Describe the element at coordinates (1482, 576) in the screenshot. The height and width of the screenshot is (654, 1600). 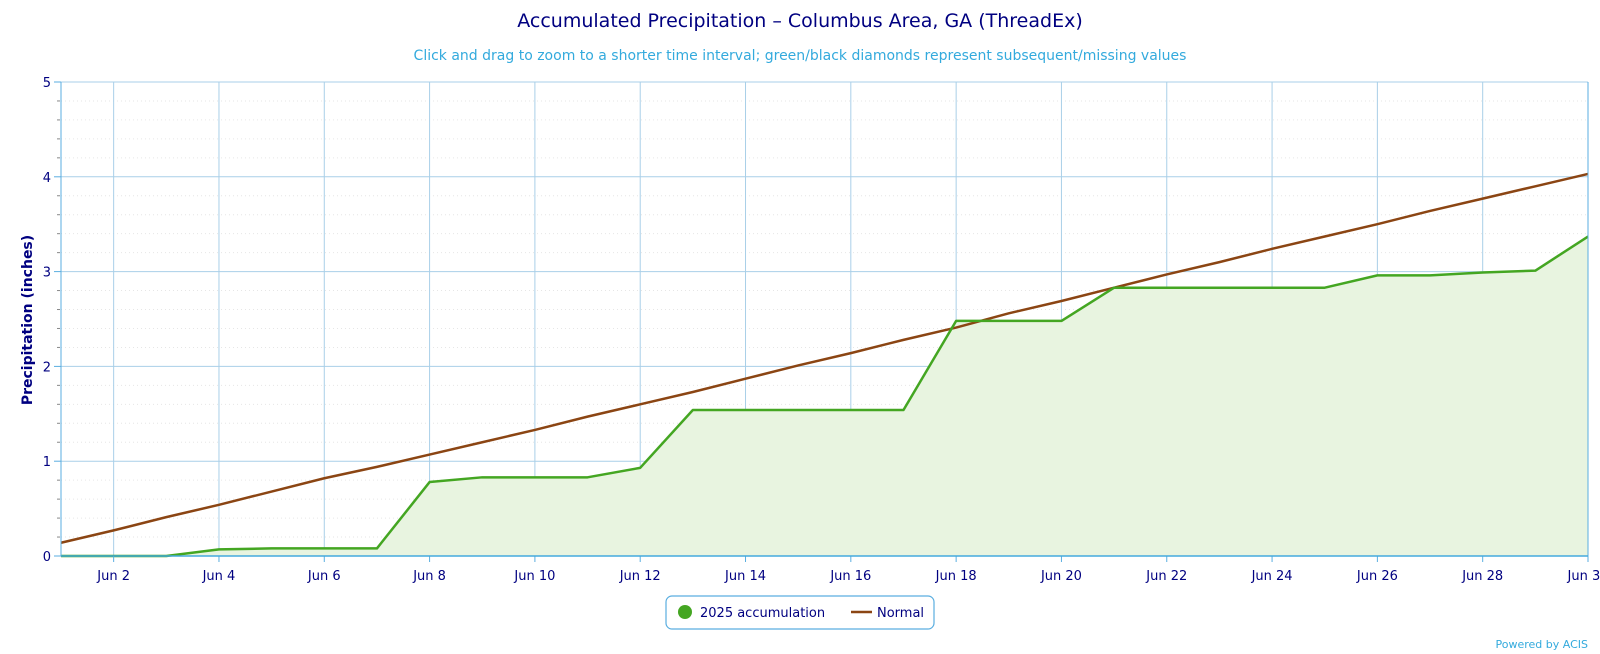
I see `x-tick-label: Jun 28` at that location.